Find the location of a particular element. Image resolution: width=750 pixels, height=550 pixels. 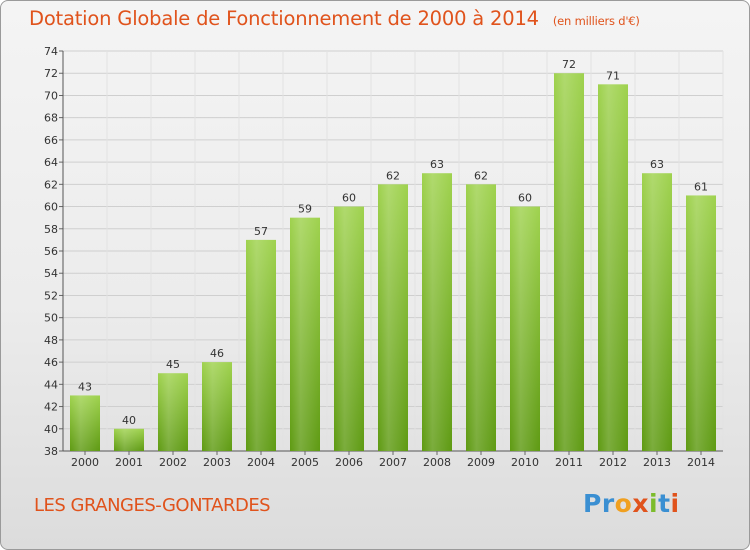

y-tick-label: 60 is located at coordinates (51, 207).